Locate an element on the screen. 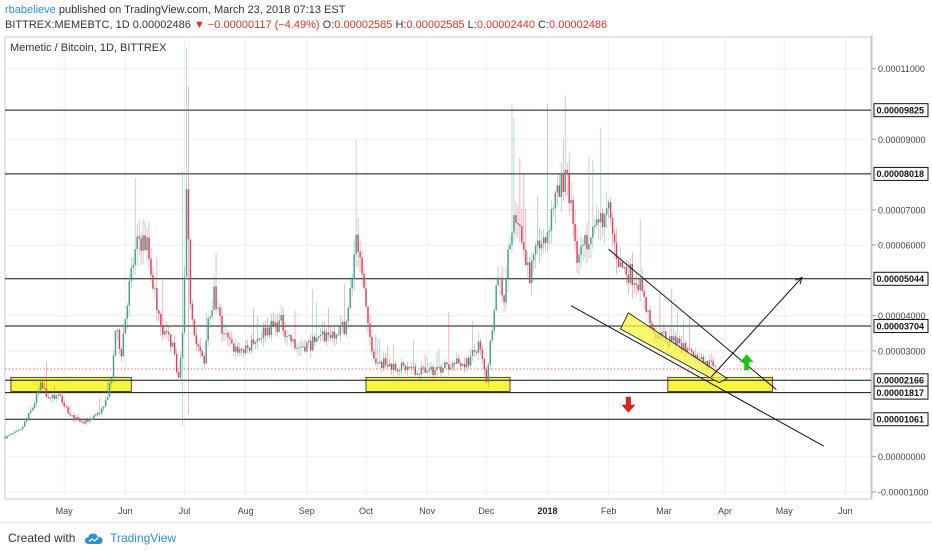 This screenshot has height=551, width=932. low-value: 0.00002440 is located at coordinates (505, 25).